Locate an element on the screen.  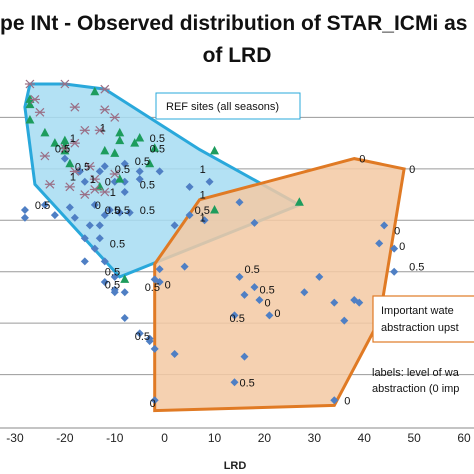
point-label-16: 0 is located at coordinates (98, 206).